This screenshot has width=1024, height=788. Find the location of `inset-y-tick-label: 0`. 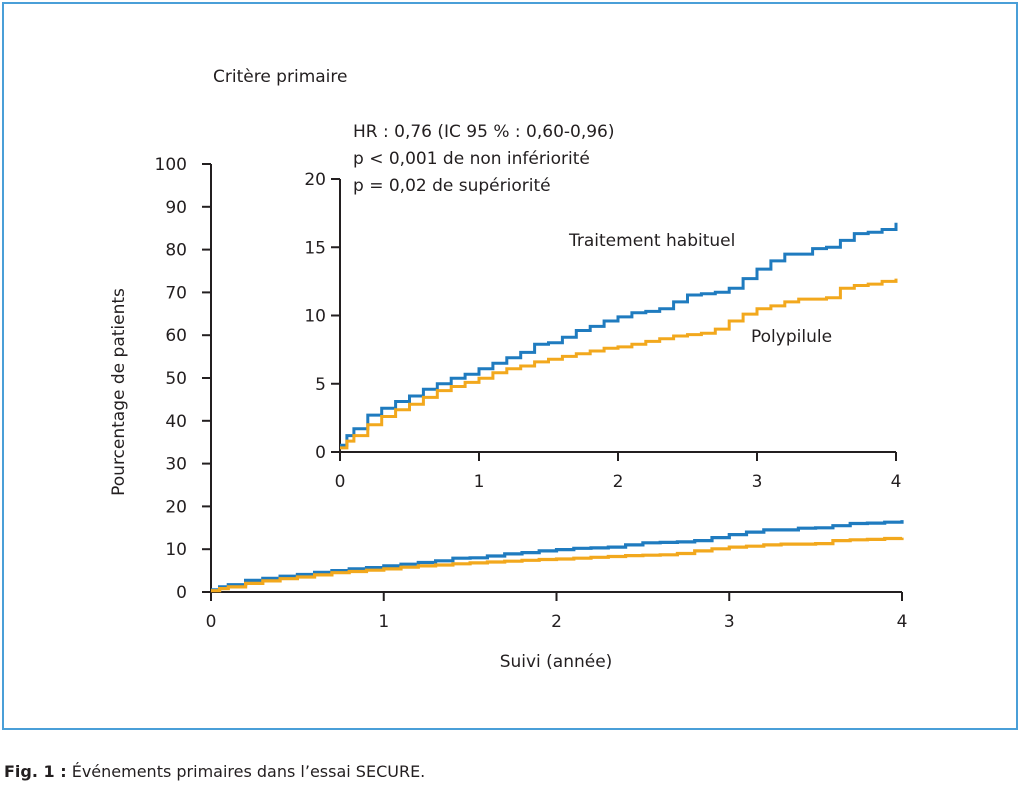

inset-y-tick-label: 0 is located at coordinates (320, 453).